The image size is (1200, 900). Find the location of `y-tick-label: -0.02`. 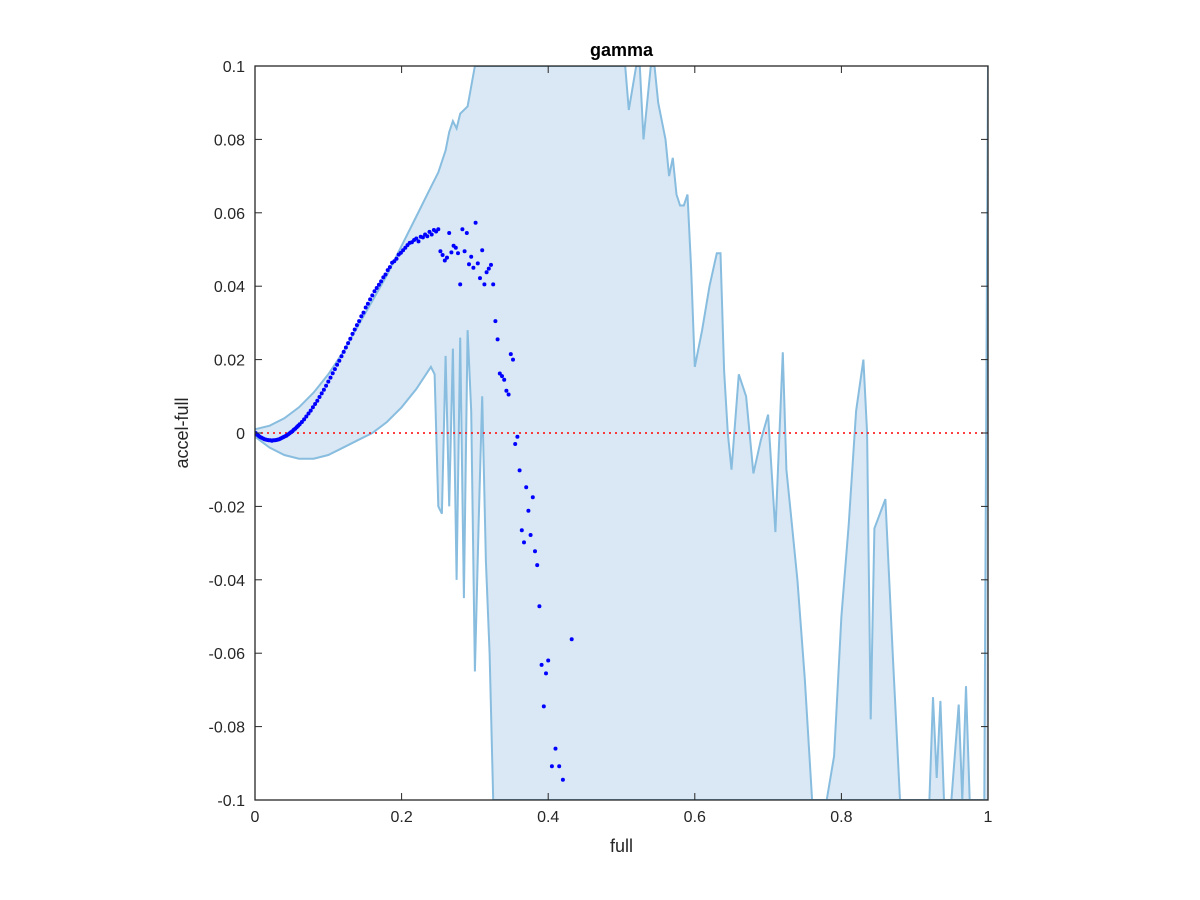

y-tick-label: -0.02 is located at coordinates (227, 507).